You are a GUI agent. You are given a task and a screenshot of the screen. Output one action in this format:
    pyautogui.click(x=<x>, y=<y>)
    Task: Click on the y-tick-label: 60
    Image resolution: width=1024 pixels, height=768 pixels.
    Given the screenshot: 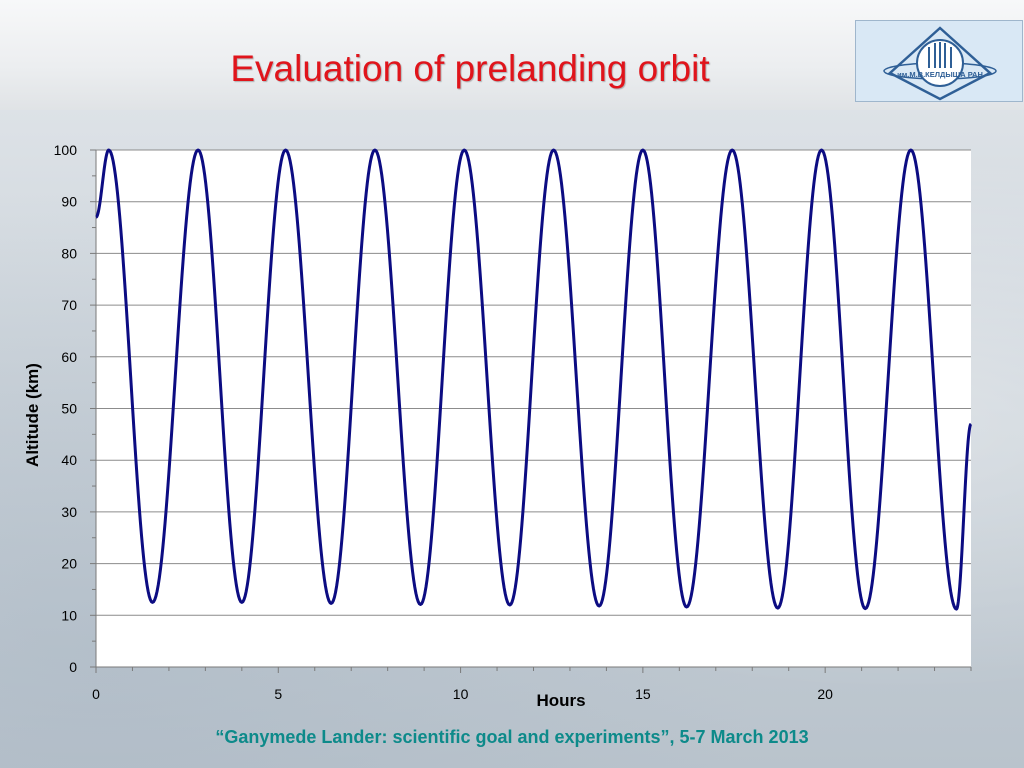 What is the action you would take?
    pyautogui.click(x=69, y=357)
    